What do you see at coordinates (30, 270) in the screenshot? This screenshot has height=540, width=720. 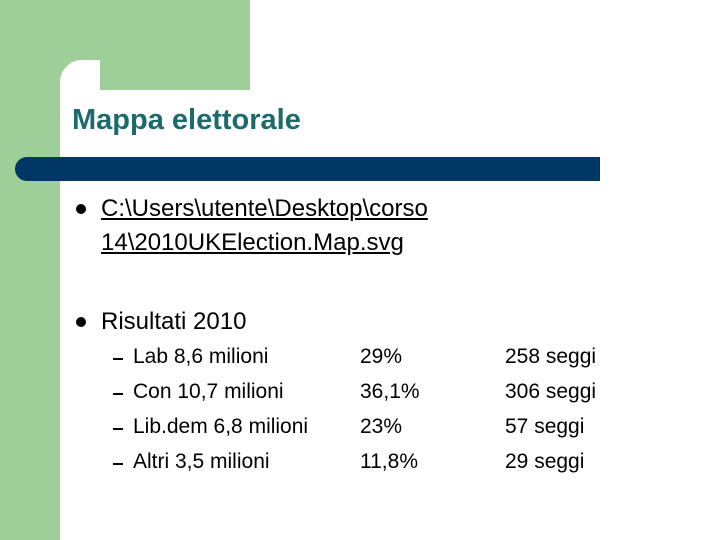 I see `side-strip` at bounding box center [30, 270].